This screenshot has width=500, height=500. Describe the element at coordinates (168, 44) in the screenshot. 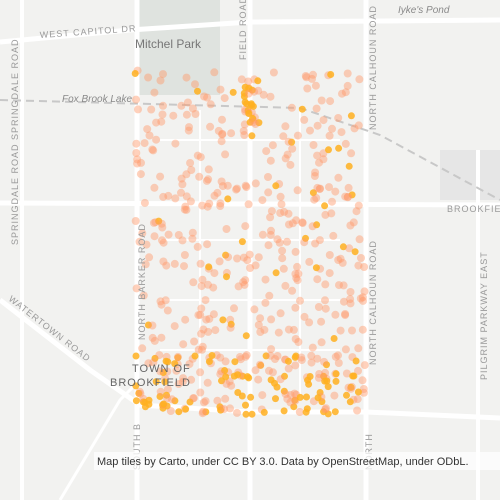

I see `place-label: Mitchel Park` at that location.